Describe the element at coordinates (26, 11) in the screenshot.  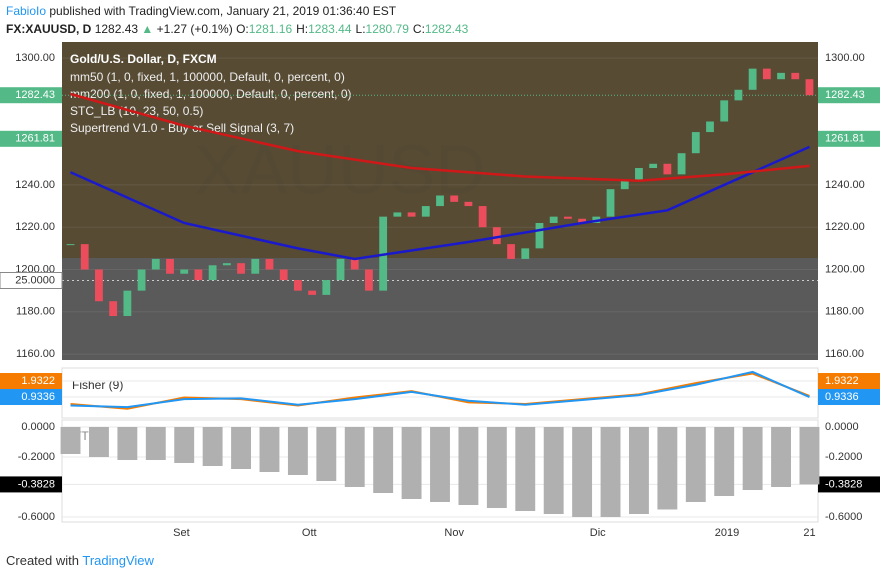
I see `author: FabioIo` at that location.